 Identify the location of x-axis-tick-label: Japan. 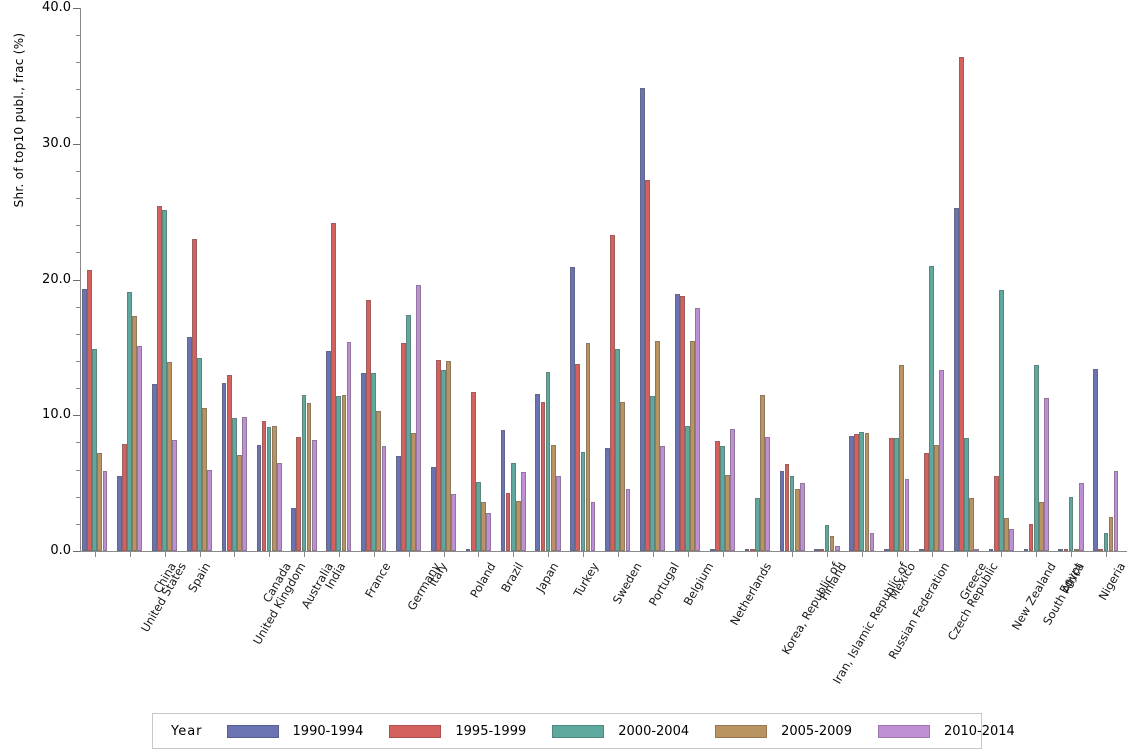
(547, 577).